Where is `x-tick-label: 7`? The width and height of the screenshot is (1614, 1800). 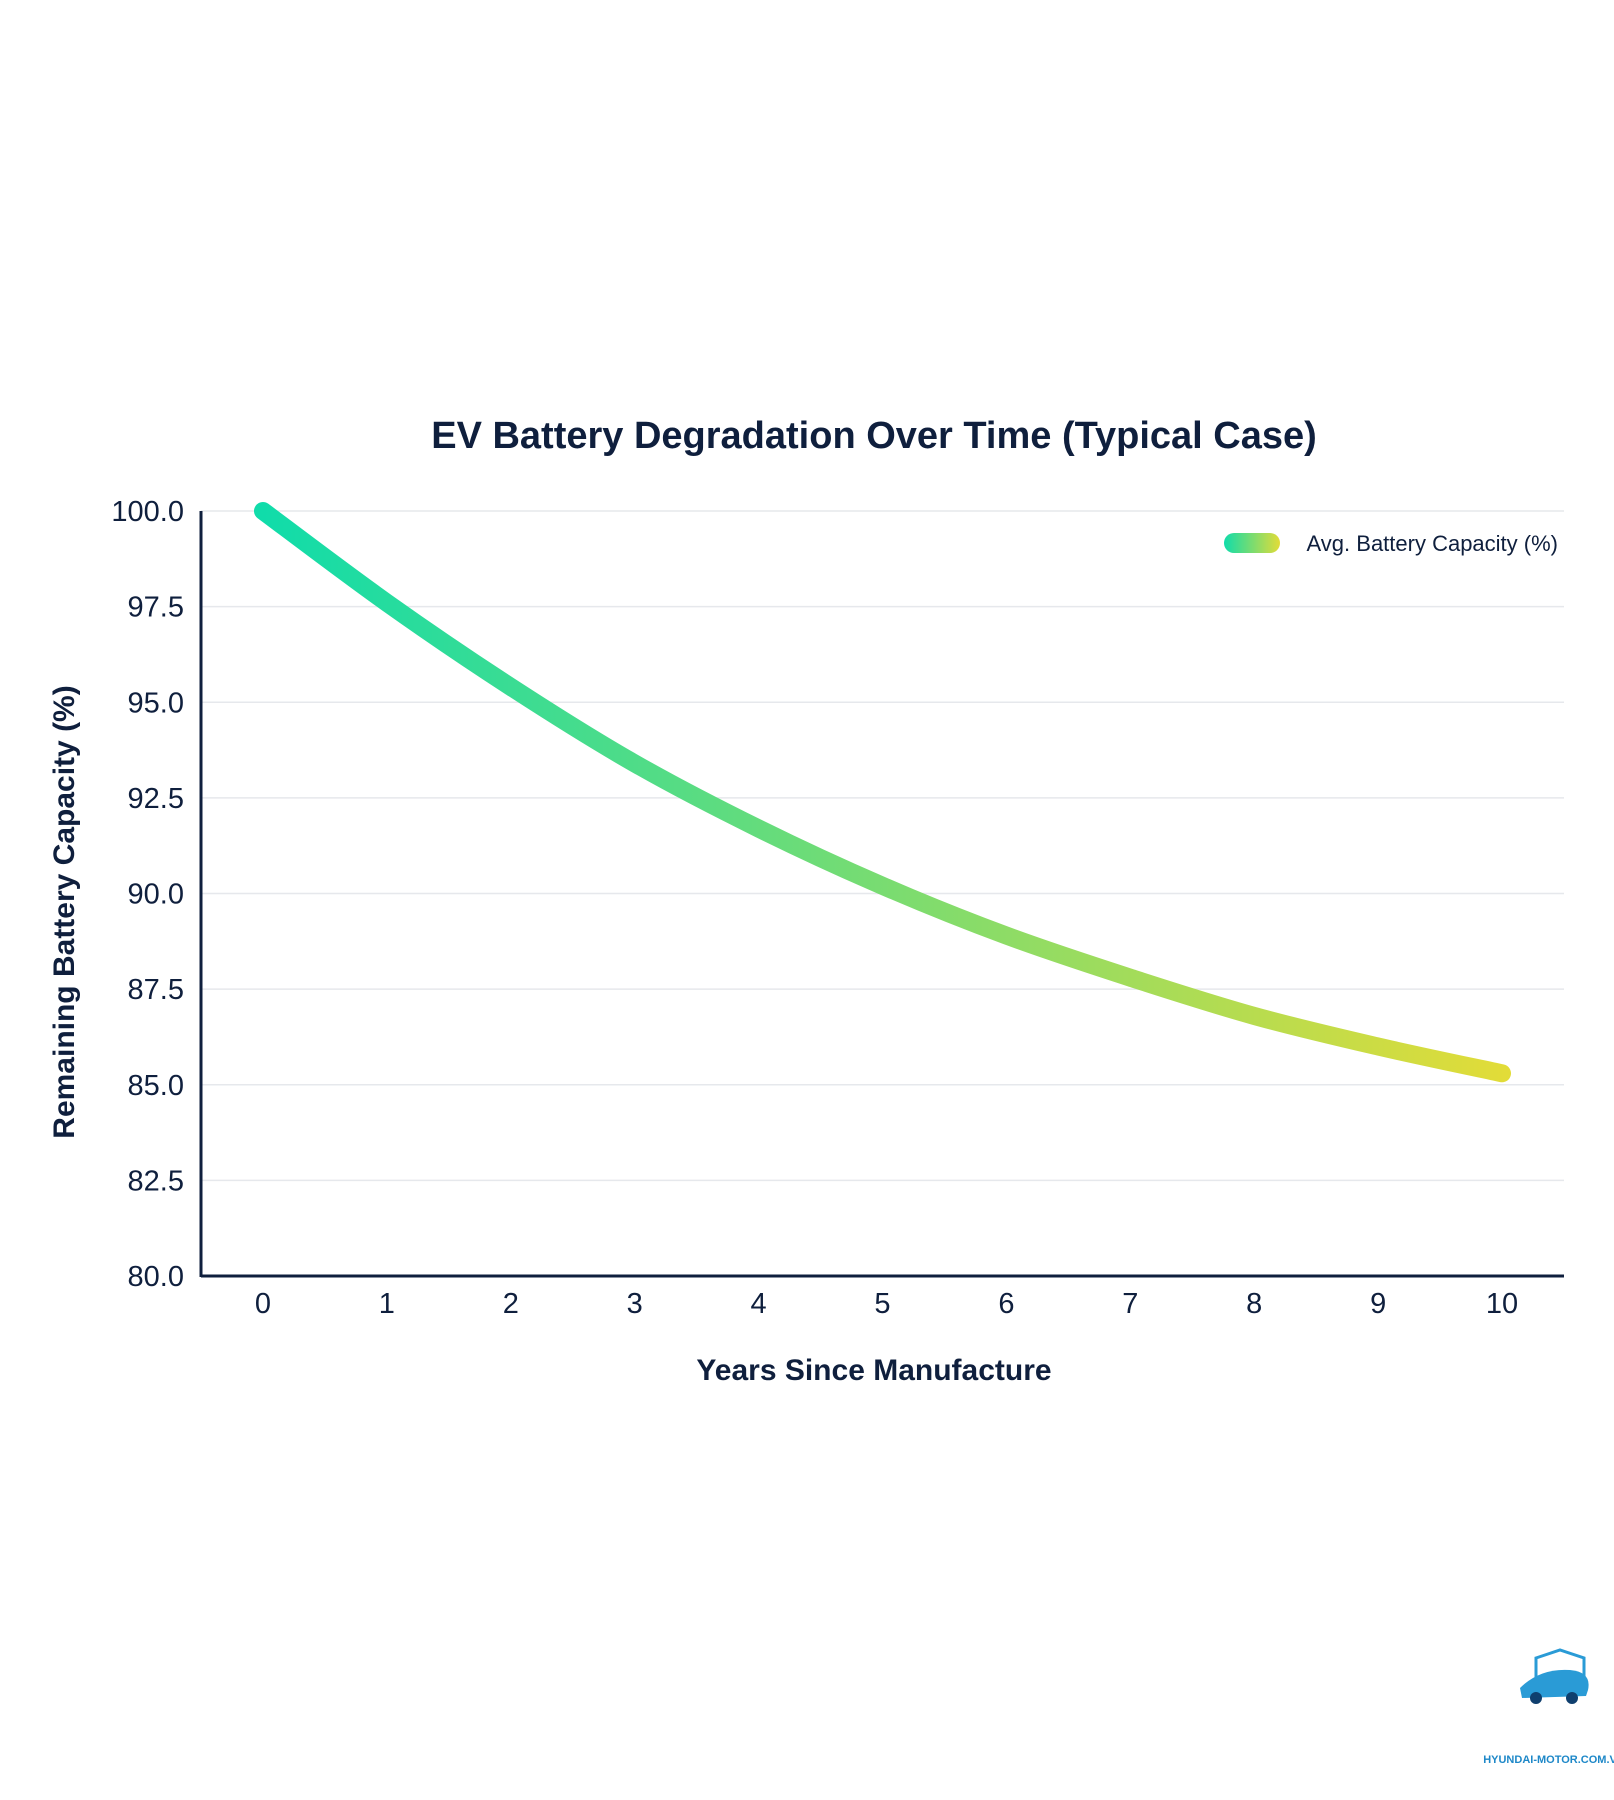 x-tick-label: 7 is located at coordinates (1130, 1304).